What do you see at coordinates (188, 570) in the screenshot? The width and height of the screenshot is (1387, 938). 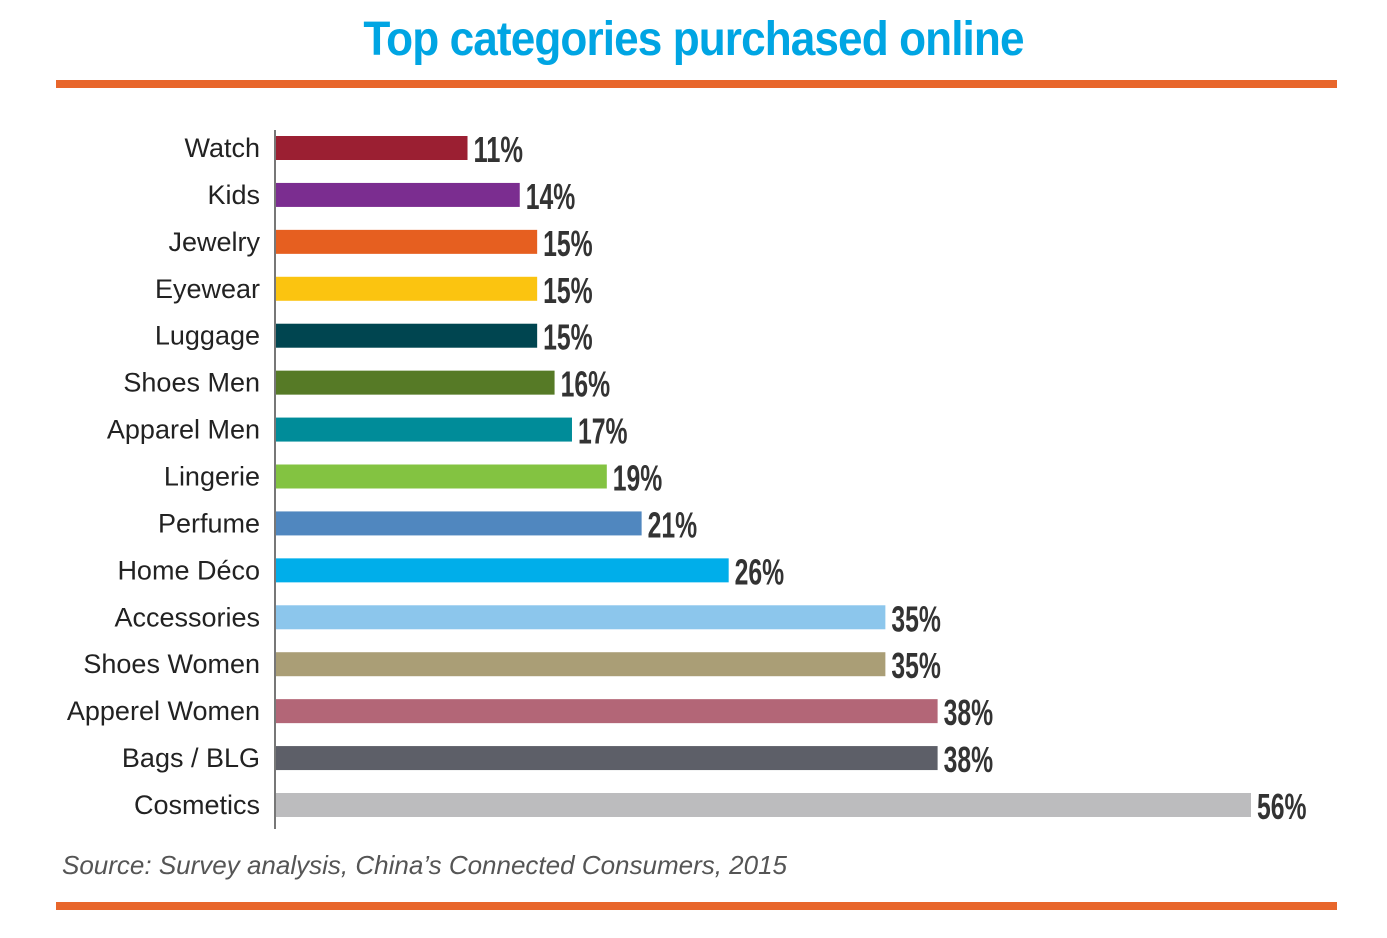 I see `category-label: Home Déco` at bounding box center [188, 570].